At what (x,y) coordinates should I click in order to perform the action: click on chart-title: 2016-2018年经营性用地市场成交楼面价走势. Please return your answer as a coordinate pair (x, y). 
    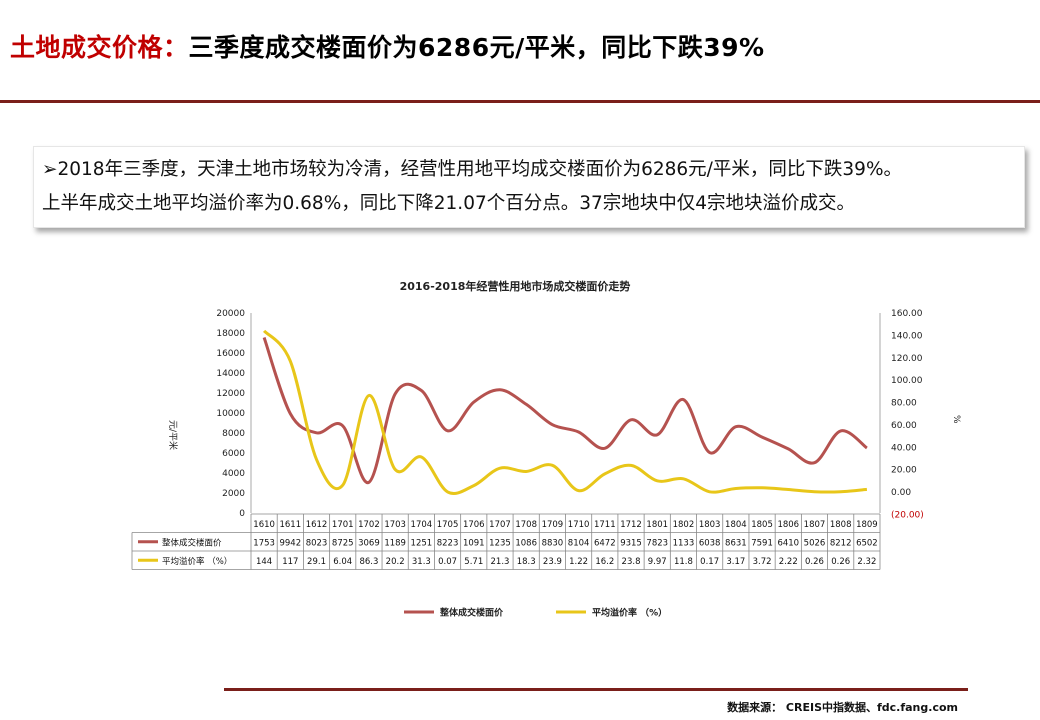
    Looking at the image, I should click on (515, 286).